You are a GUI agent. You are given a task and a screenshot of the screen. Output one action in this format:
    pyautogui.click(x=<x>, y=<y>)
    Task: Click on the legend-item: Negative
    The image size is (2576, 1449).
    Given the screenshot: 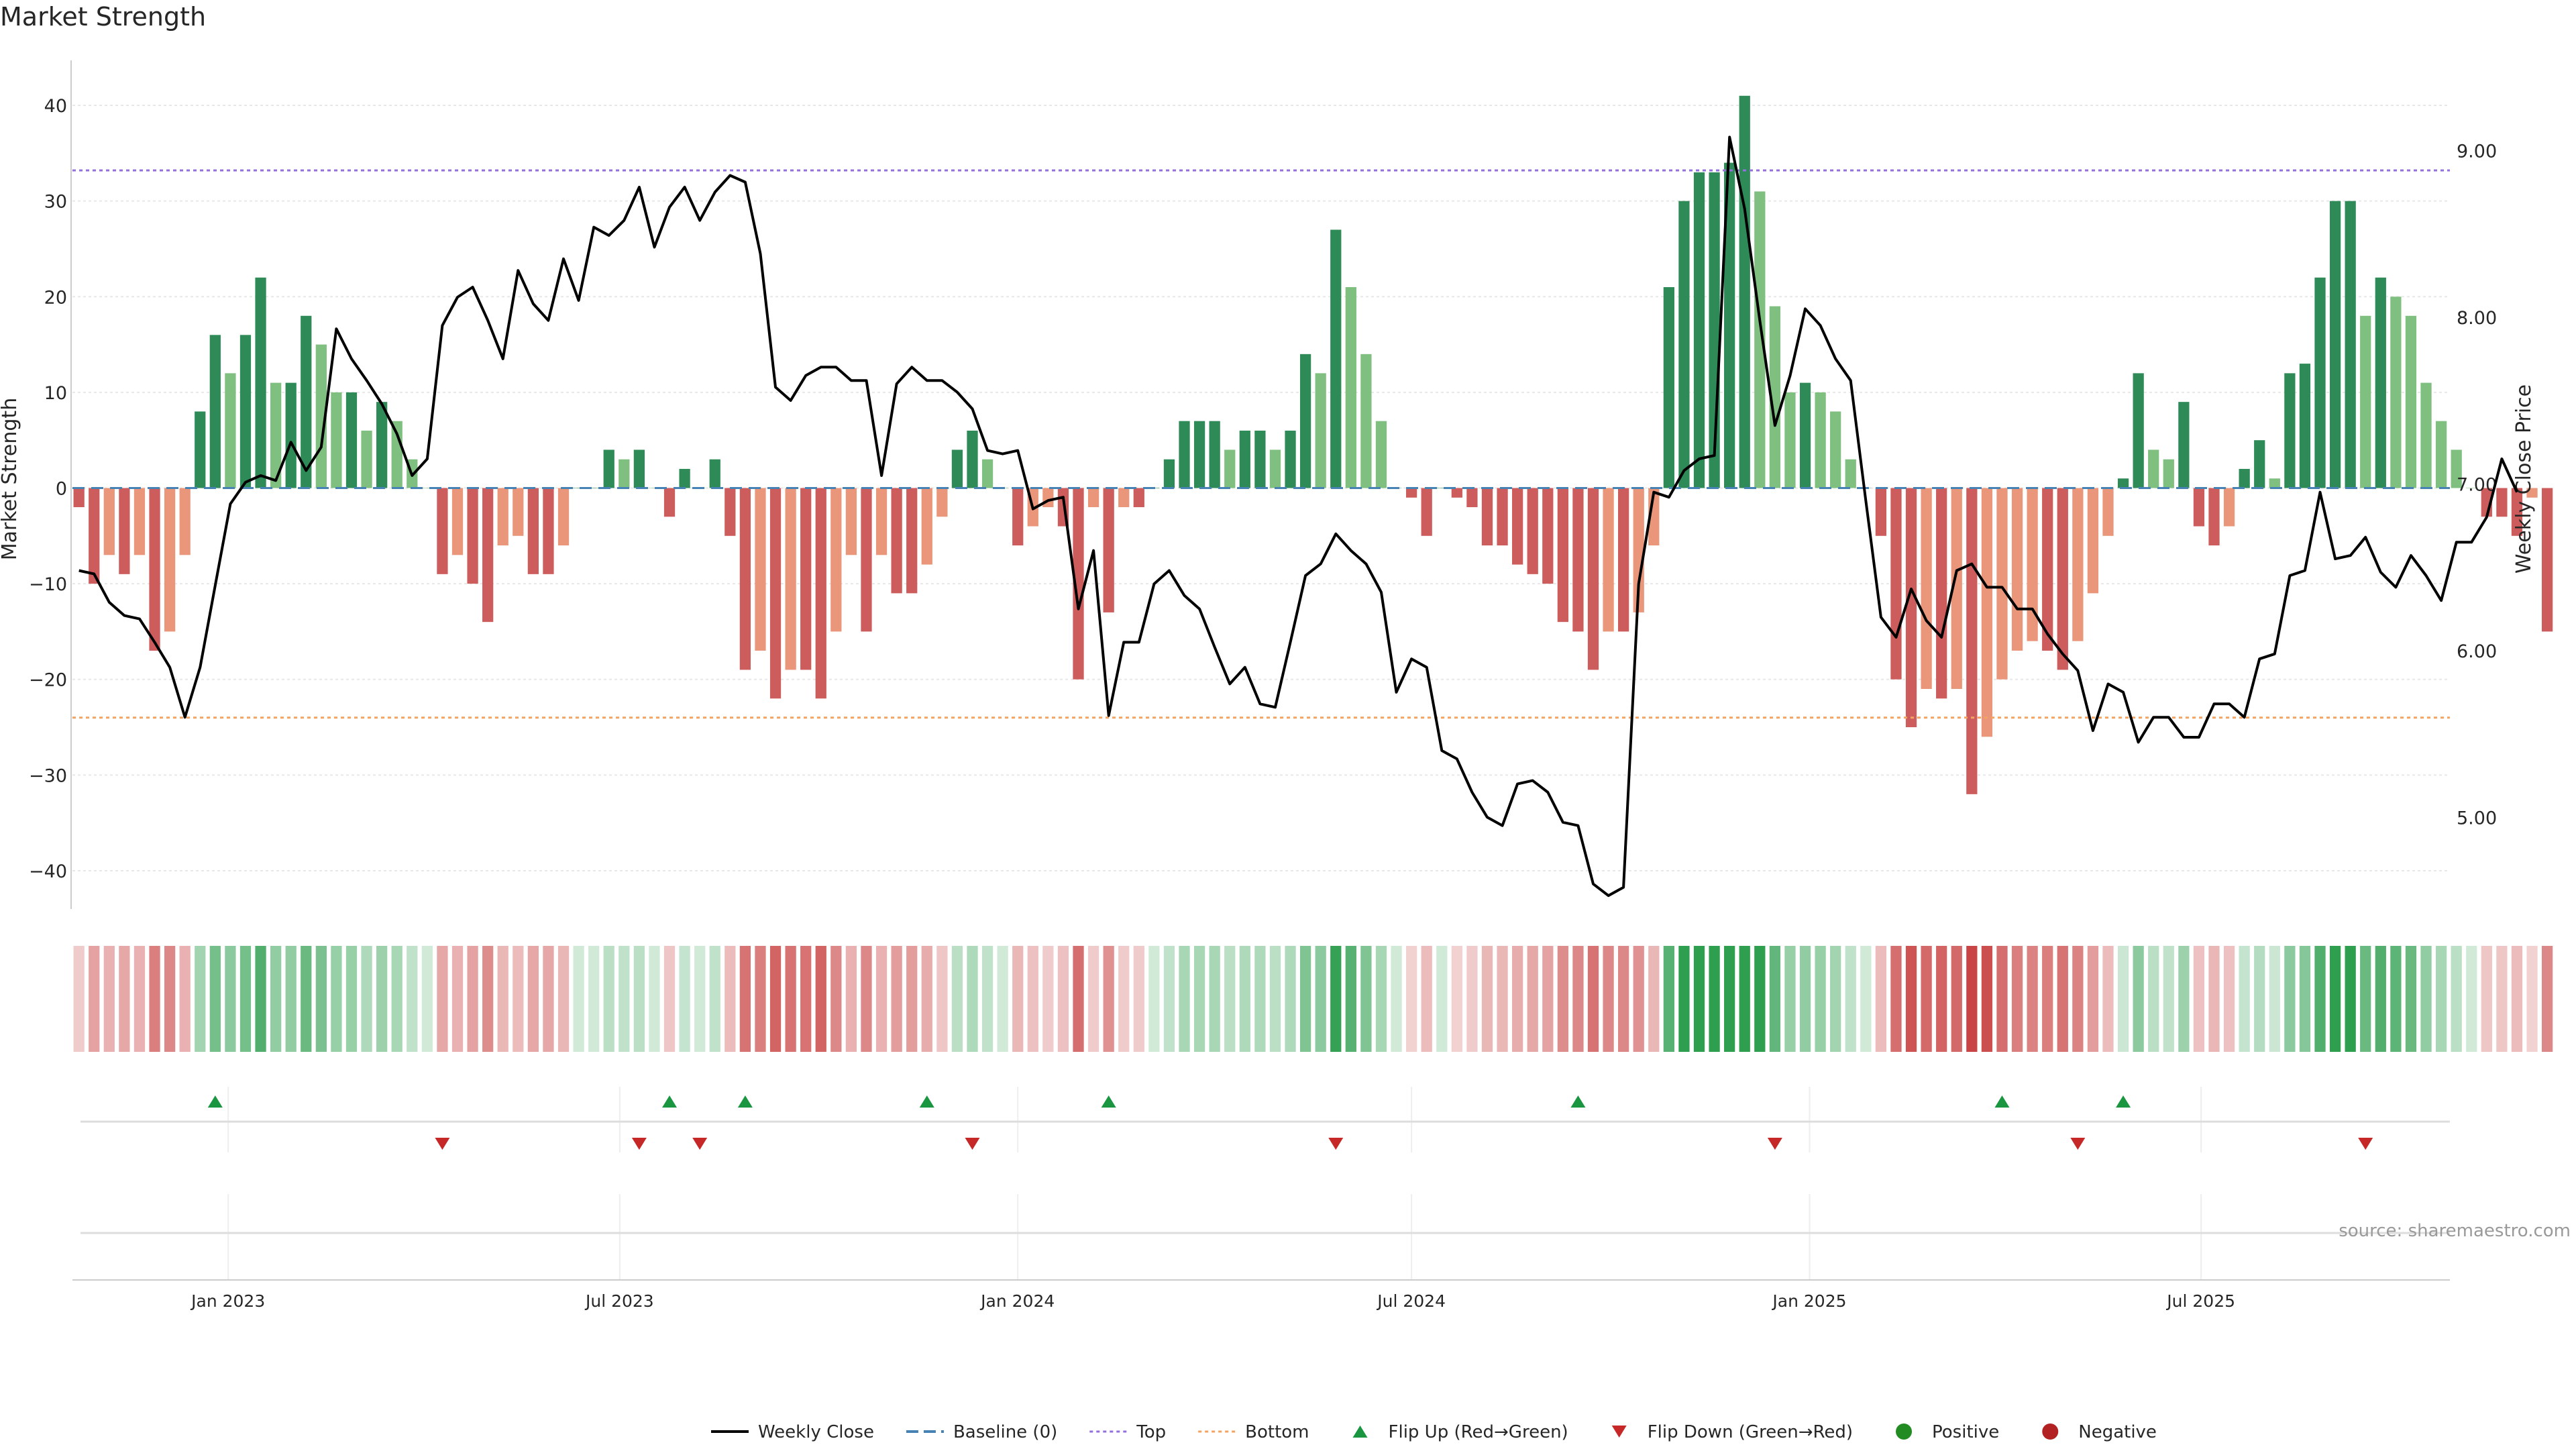 What is the action you would take?
    pyautogui.click(x=2099, y=1432)
    